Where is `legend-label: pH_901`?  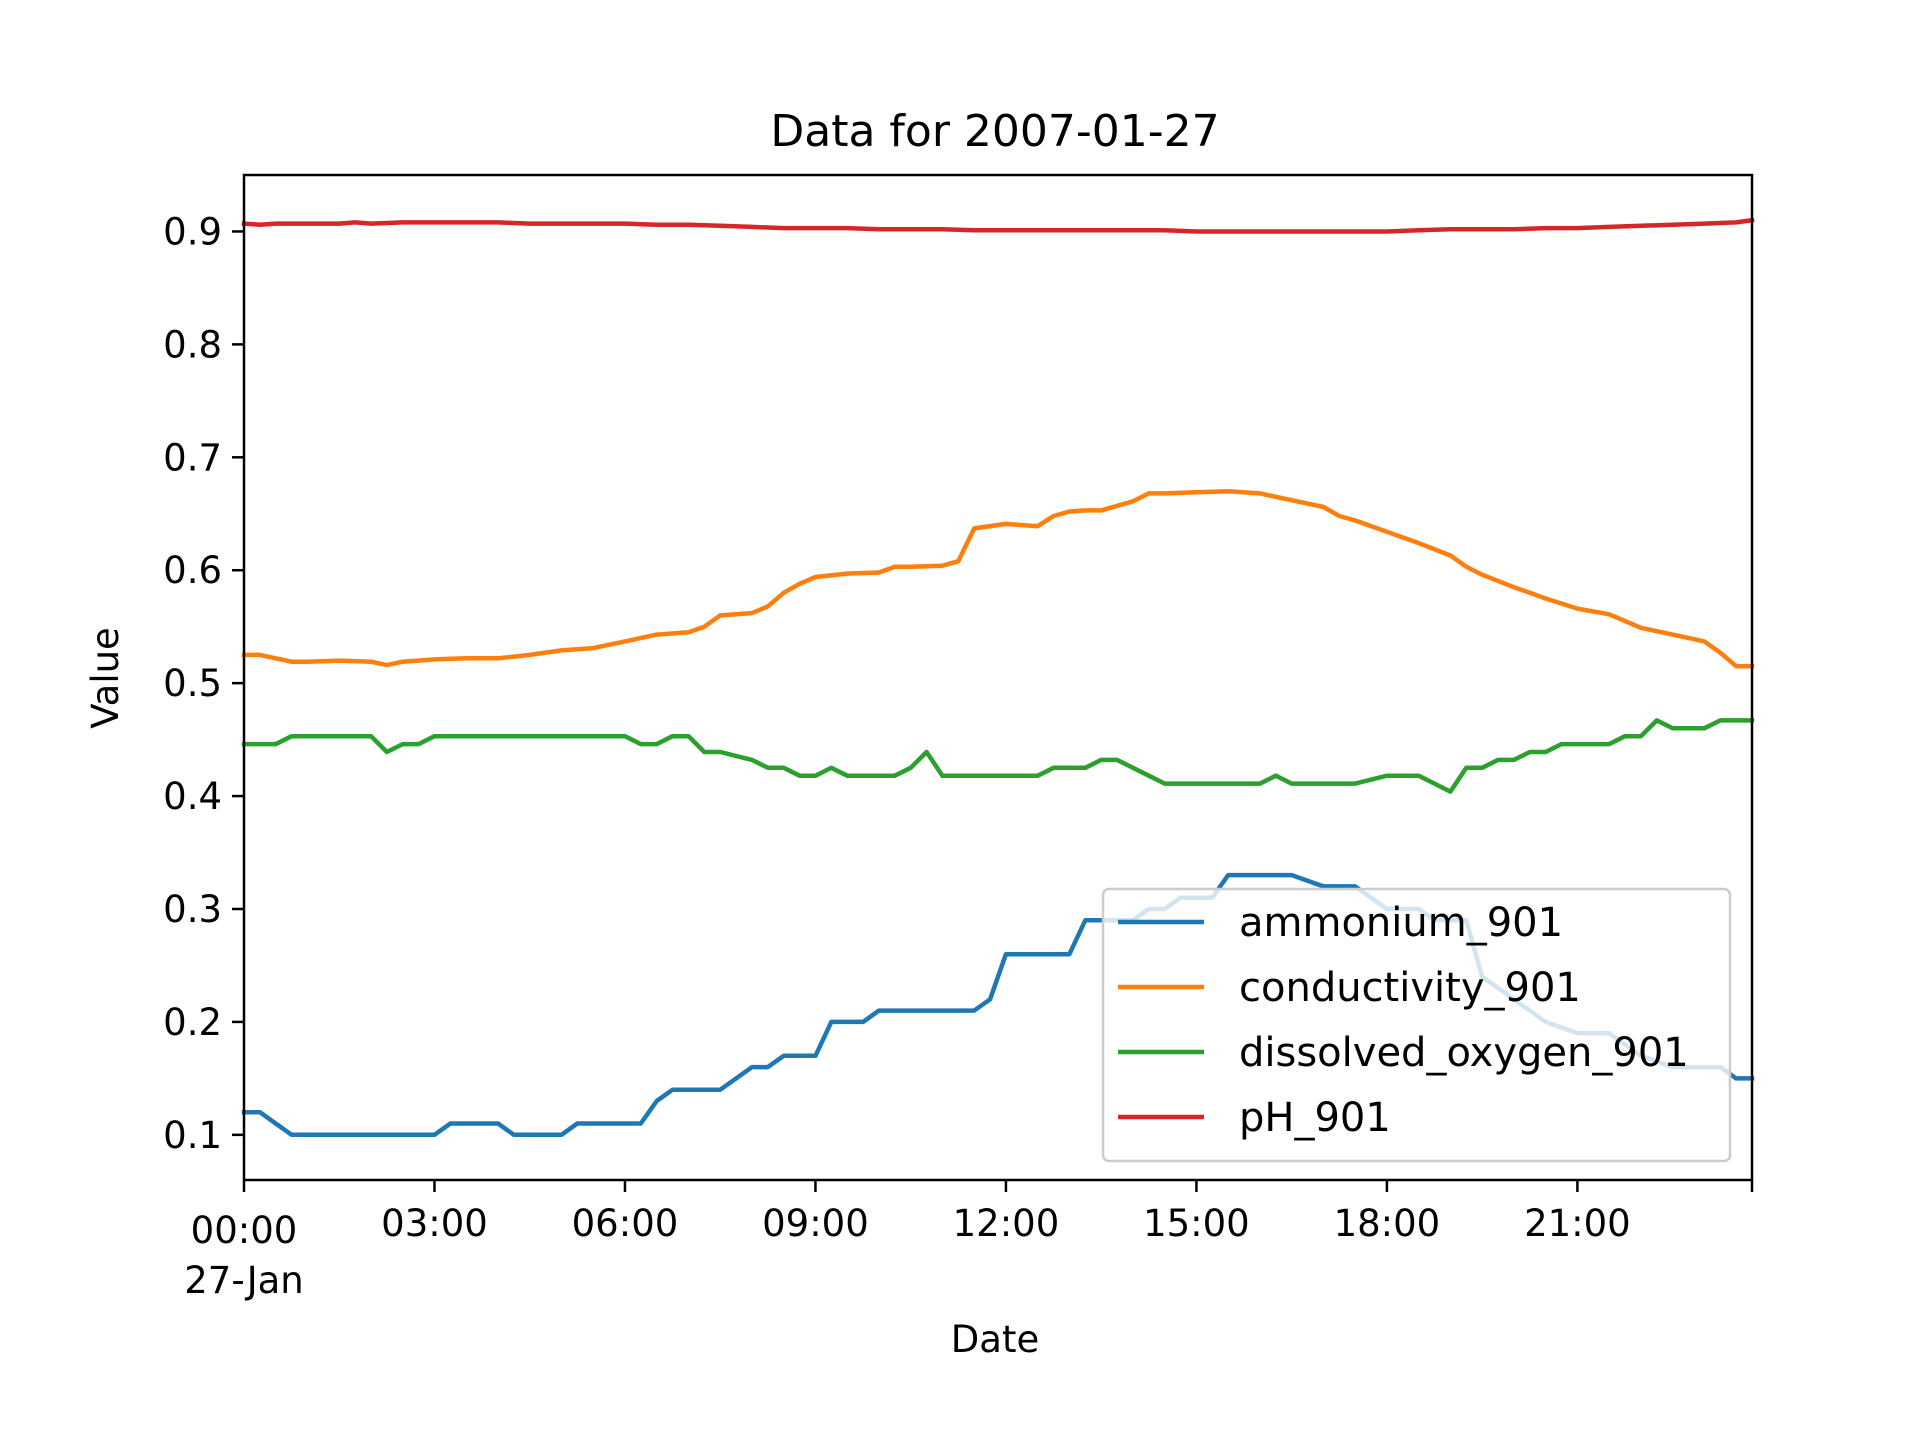 legend-label: pH_901 is located at coordinates (1315, 1118).